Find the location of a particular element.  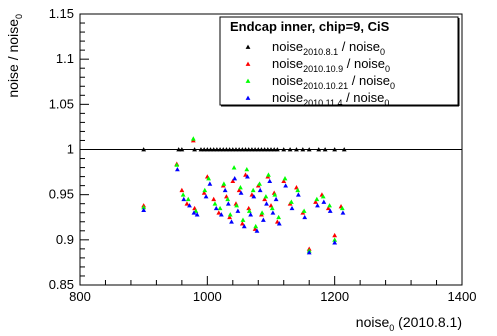

y-tick-label: 1 is located at coordinates (70, 149).